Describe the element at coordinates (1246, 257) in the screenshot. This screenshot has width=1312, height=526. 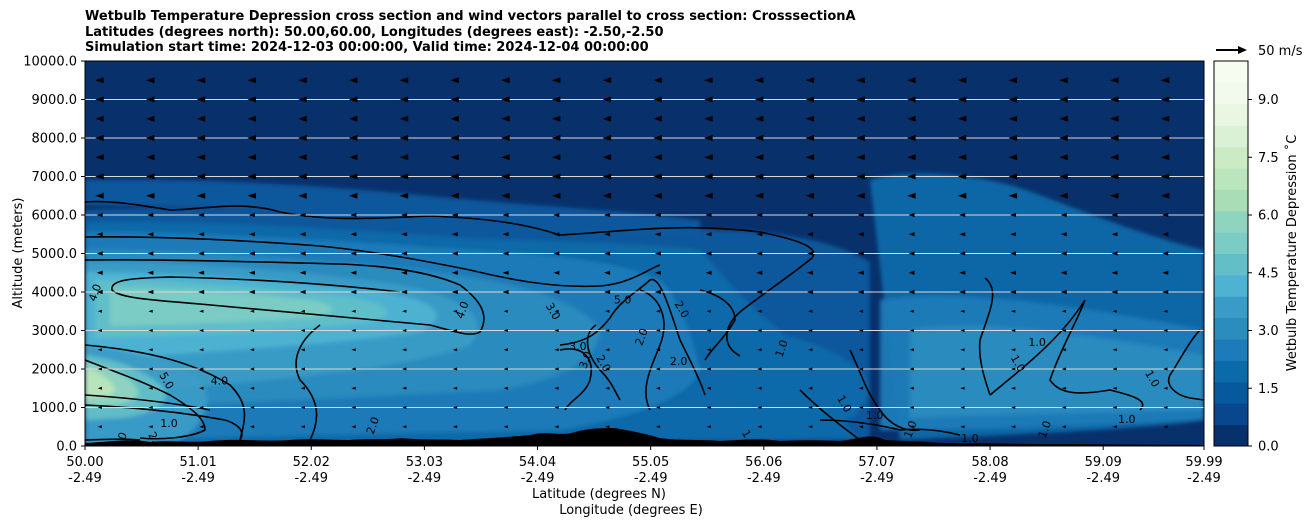
I see `colorbar: 0.0 1.5 3.0 4.5 6.0 7.5 9.0` at that location.